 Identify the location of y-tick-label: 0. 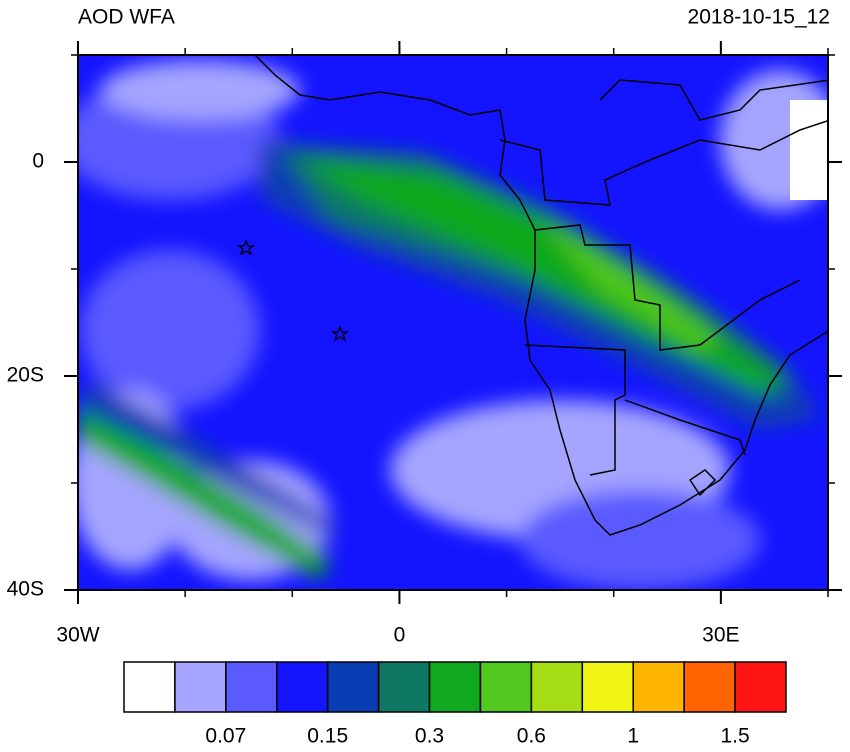
(38, 161).